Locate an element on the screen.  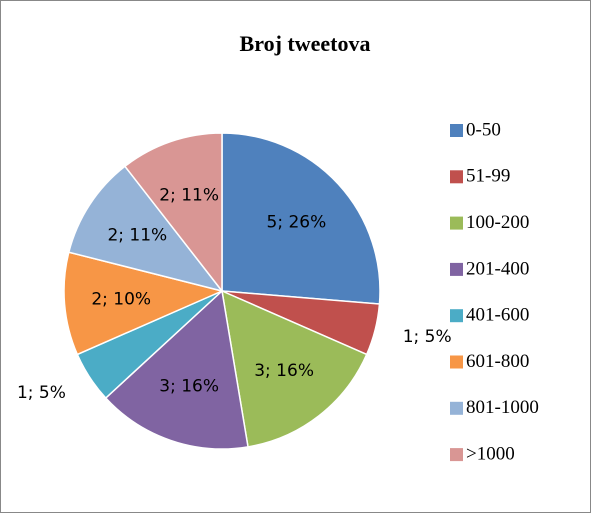
legend-label: 0-50 is located at coordinates (483, 129).